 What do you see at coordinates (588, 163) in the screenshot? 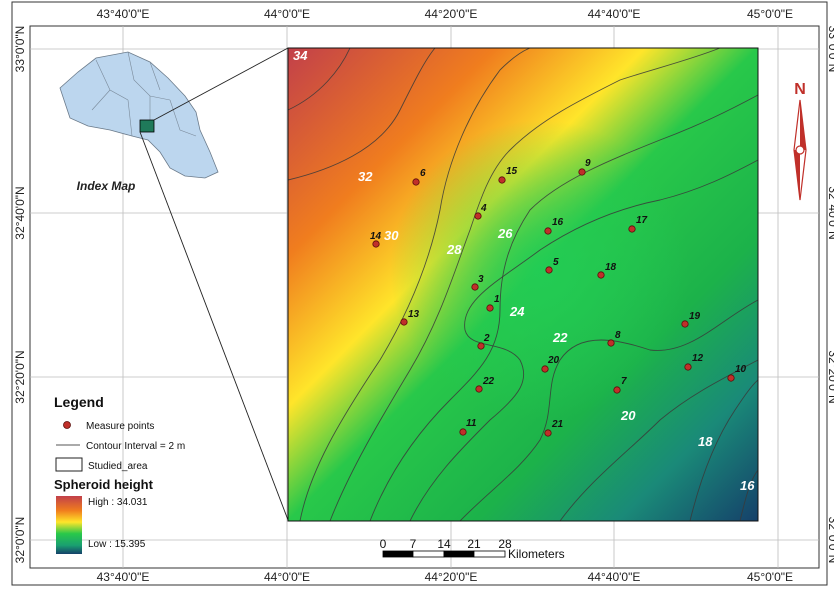
I see `svg-text: 9` at bounding box center [588, 163].